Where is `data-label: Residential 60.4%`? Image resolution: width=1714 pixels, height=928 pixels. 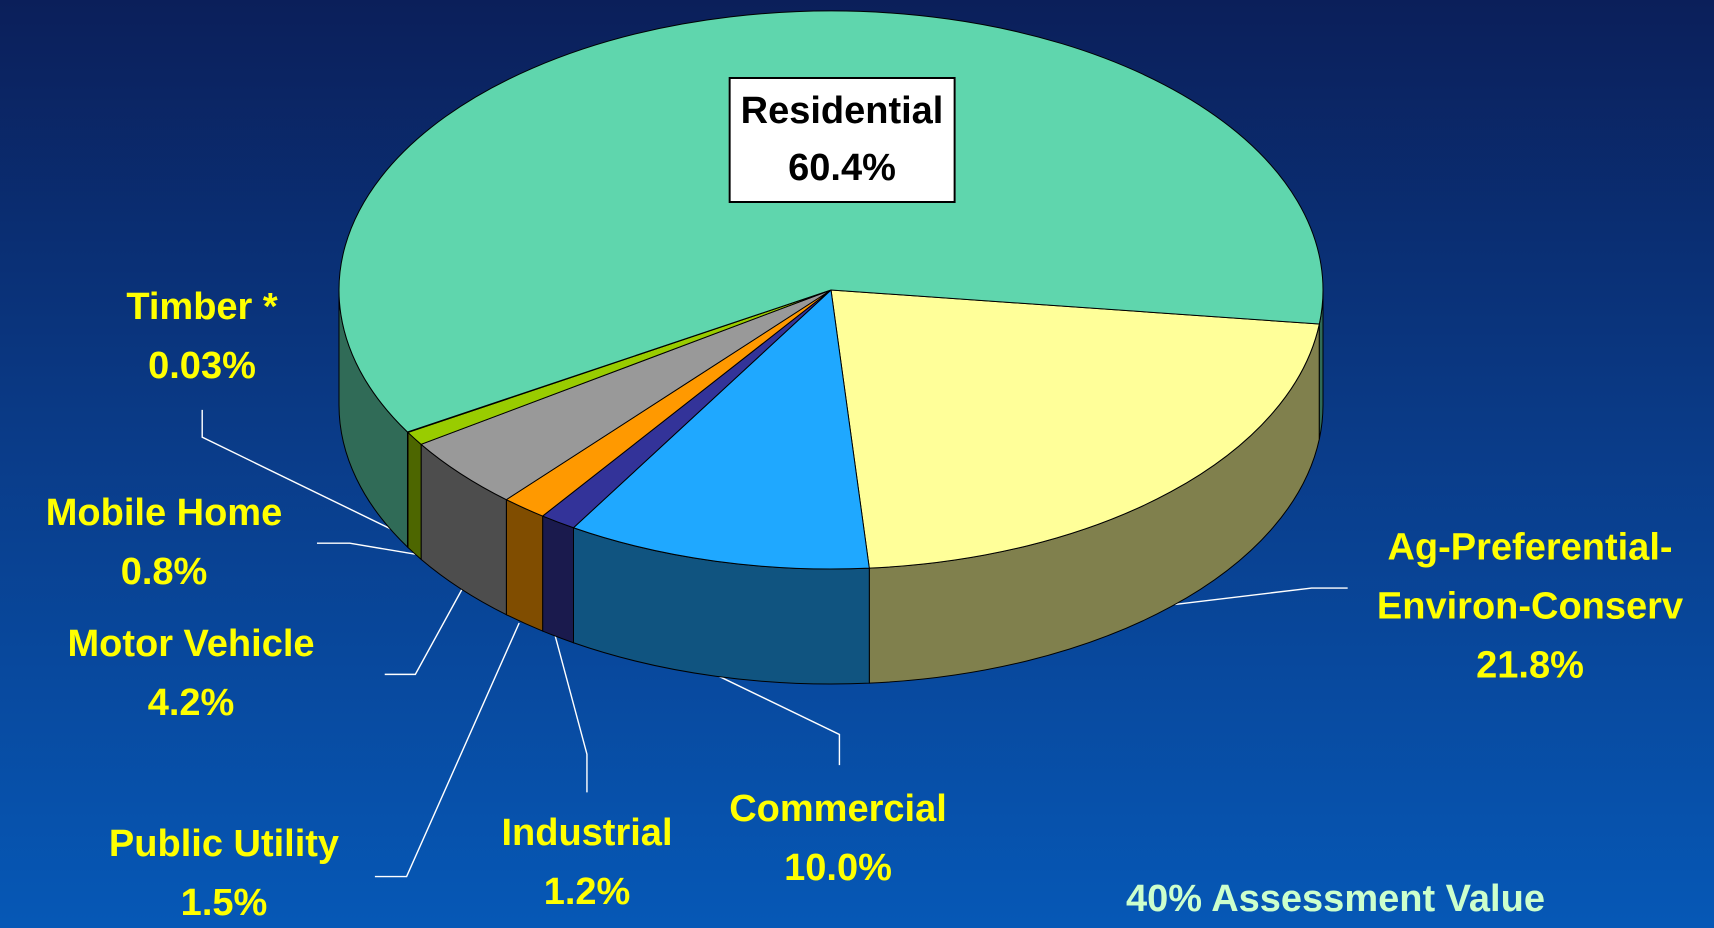
data-label: Residential 60.4% is located at coordinates (842, 140).